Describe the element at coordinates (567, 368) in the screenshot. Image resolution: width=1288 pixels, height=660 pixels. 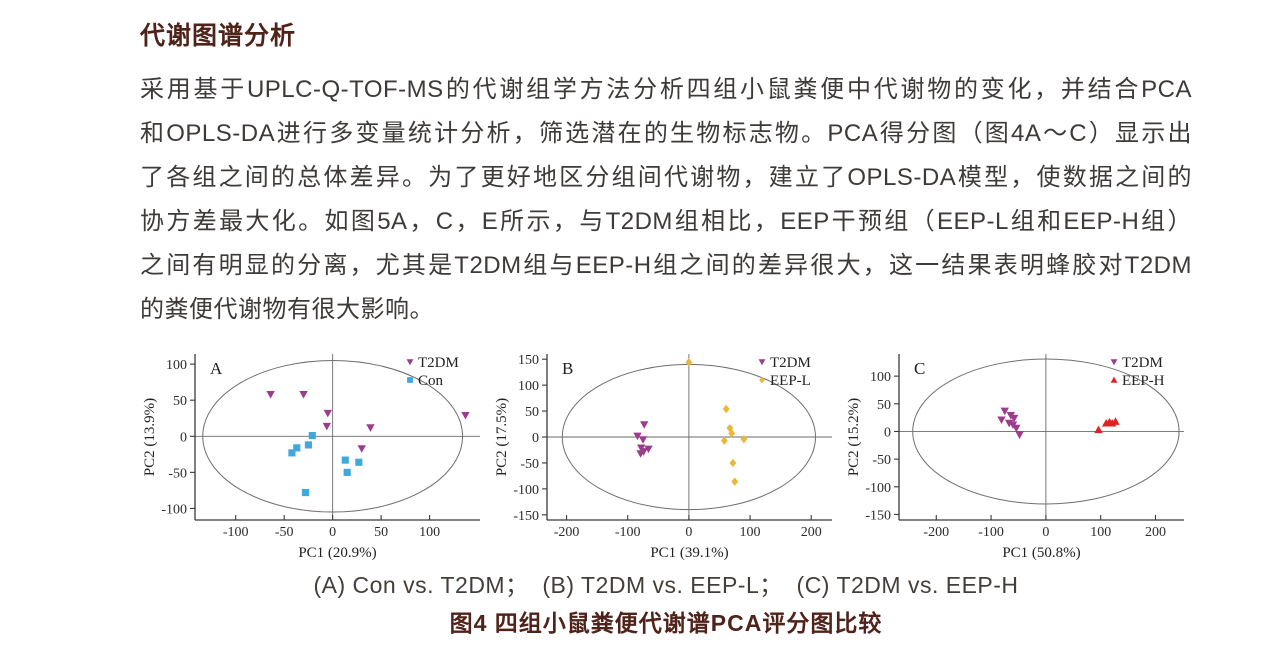
I see `panel-letter: B` at that location.